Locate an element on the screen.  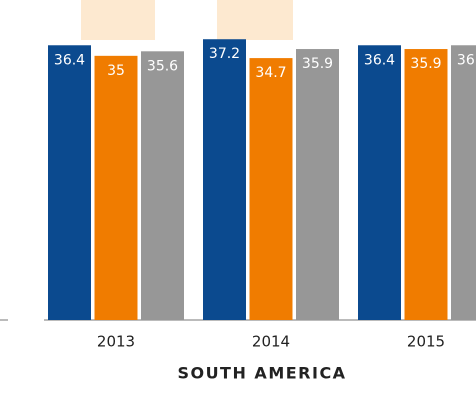
data-label: 35 is located at coordinates (116, 71).